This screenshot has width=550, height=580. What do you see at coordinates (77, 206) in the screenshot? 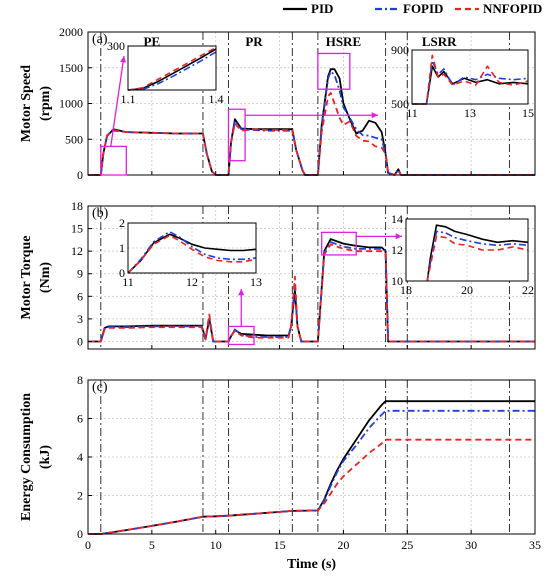
I see `y-tick-label: 18` at bounding box center [77, 206].